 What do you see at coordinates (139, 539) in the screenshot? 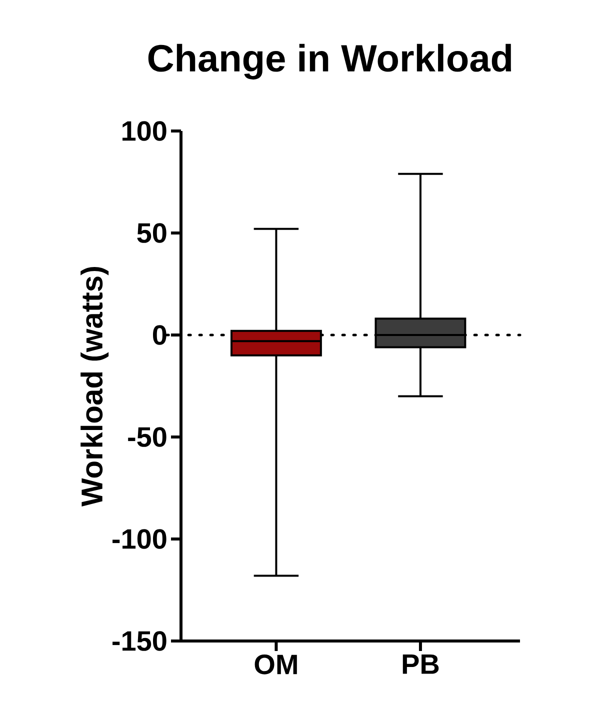
I see `y-tick-label: -100` at bounding box center [139, 539].